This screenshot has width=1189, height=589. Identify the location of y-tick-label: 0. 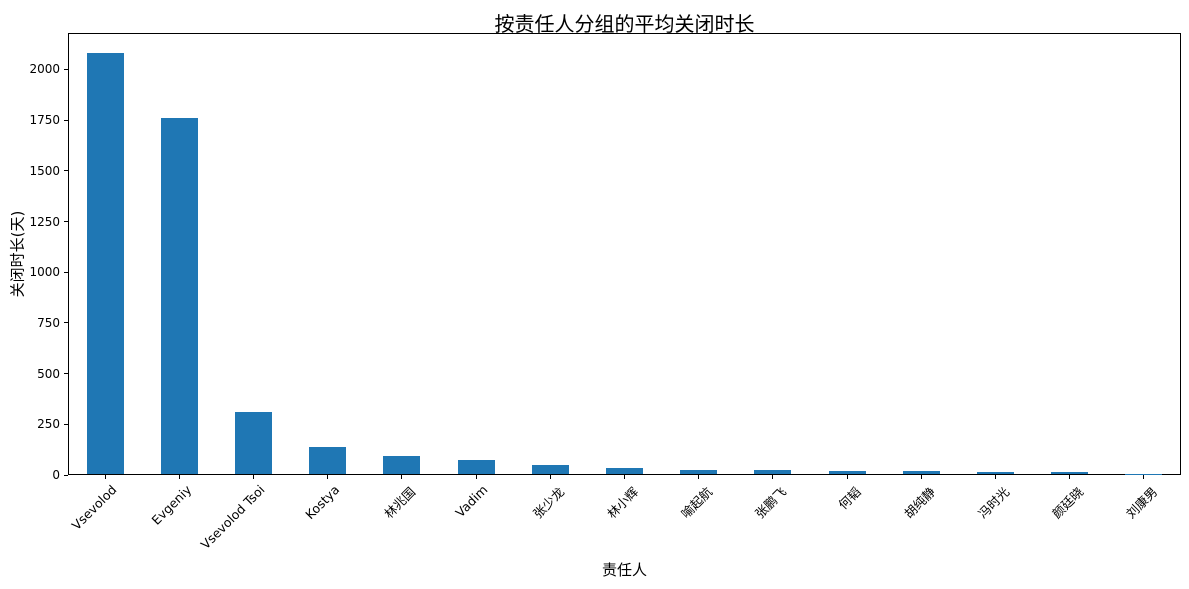
(56, 475).